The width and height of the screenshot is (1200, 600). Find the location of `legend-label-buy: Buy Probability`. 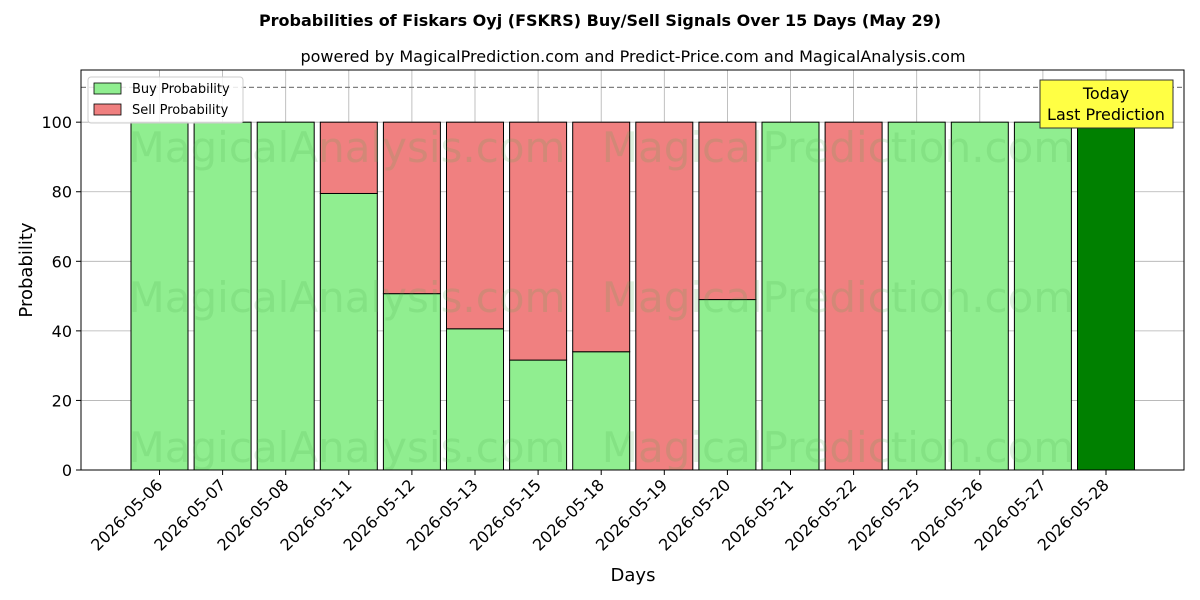

legend-label-buy: Buy Probability is located at coordinates (181, 89).